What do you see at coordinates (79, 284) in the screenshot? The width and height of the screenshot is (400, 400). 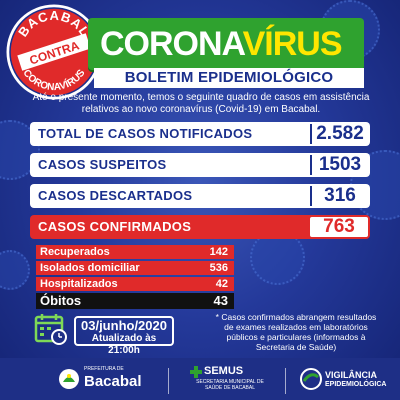 I see `row-label: Hospitalizados` at bounding box center [79, 284].